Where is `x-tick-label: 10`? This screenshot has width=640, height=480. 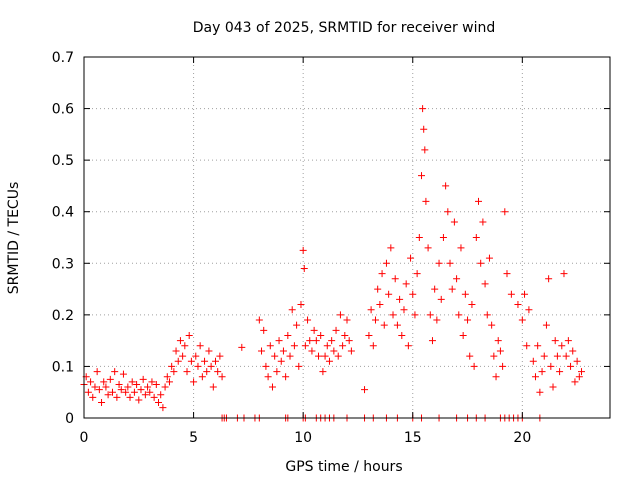 x-tick-label: 10 is located at coordinates (303, 438).